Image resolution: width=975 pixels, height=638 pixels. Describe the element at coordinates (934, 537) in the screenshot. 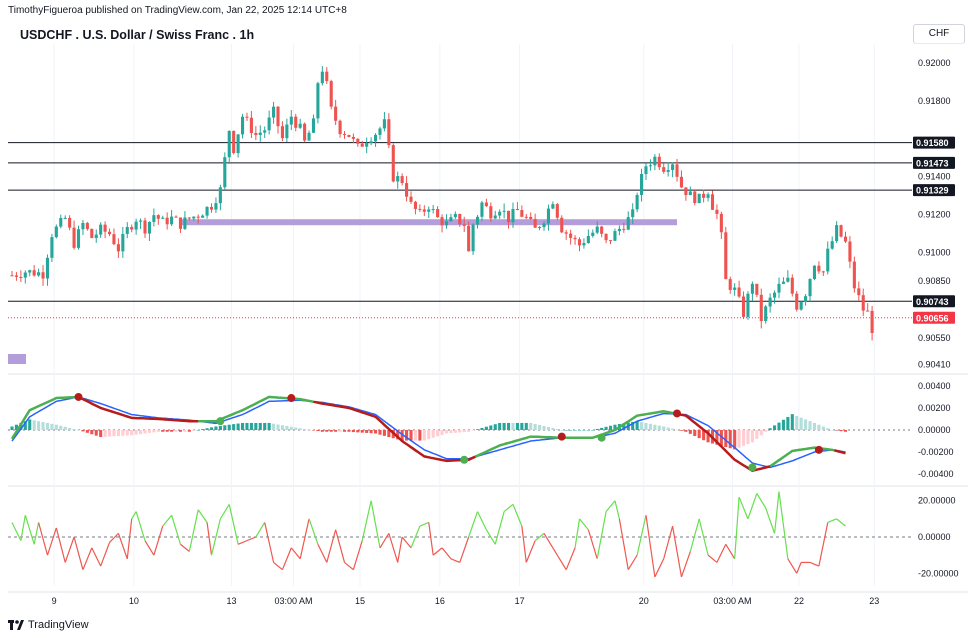

I see `y-tick-label: 0.00000` at that location.